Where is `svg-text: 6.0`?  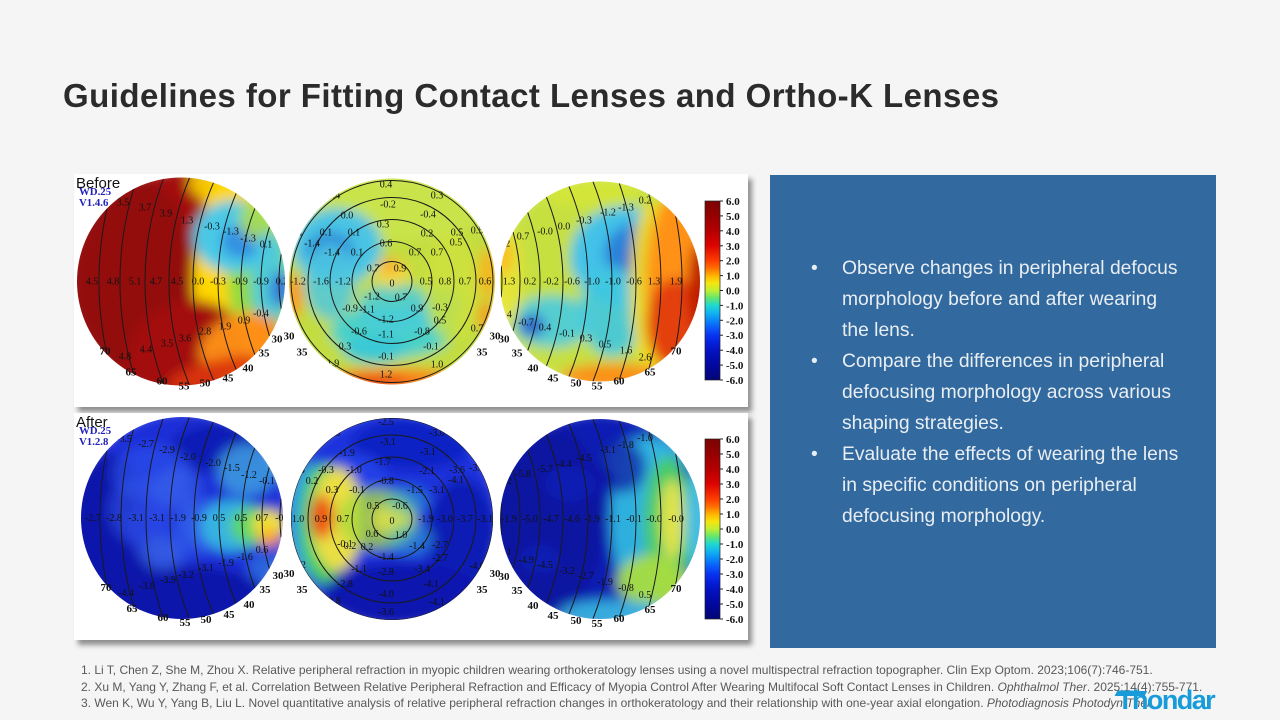
svg-text: 6.0 is located at coordinates (733, 202).